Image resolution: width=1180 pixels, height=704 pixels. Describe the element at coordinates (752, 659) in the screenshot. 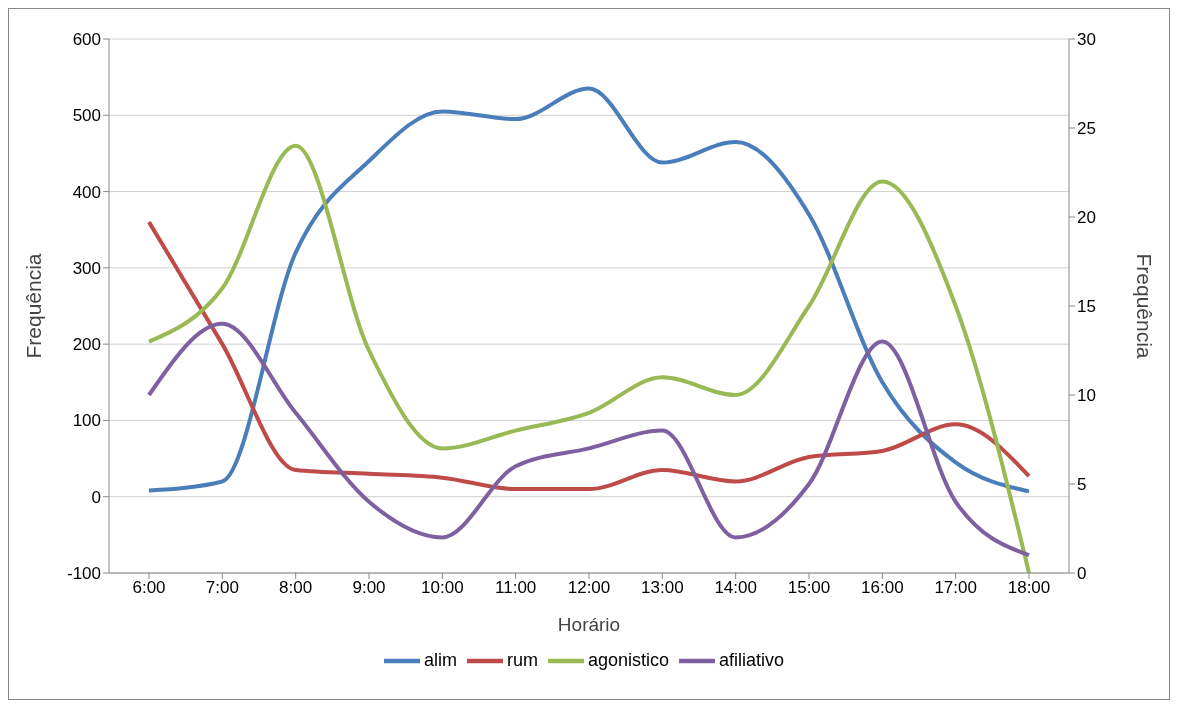

I see `legend-label: afiliativo` at that location.